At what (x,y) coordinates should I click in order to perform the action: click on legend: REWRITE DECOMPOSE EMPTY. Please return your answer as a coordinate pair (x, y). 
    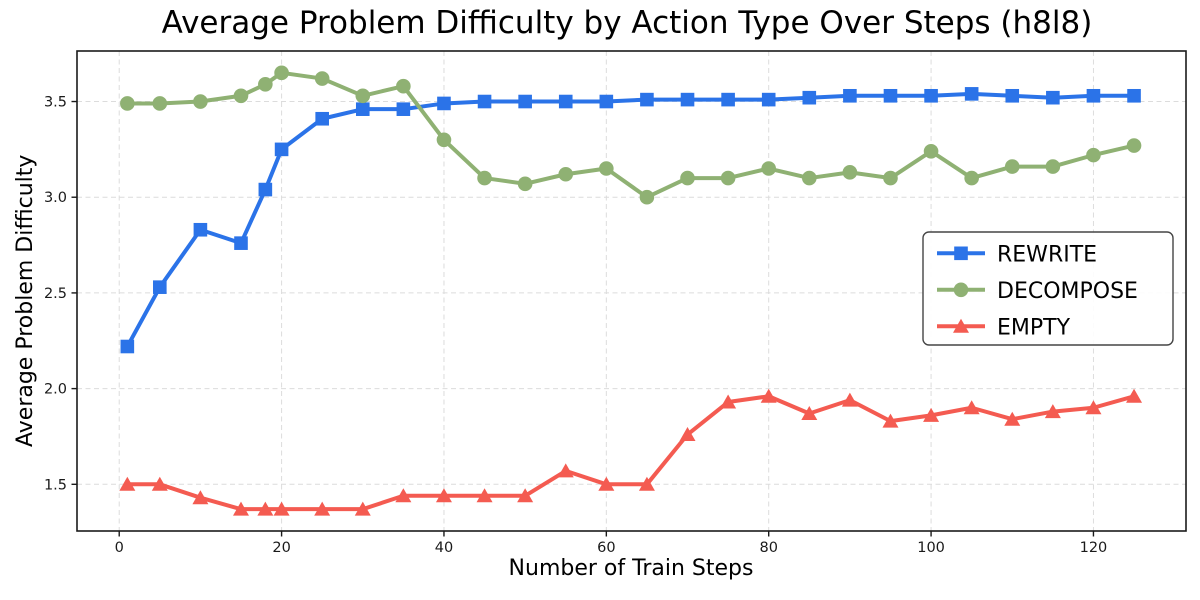
    Looking at the image, I should click on (1048, 288).